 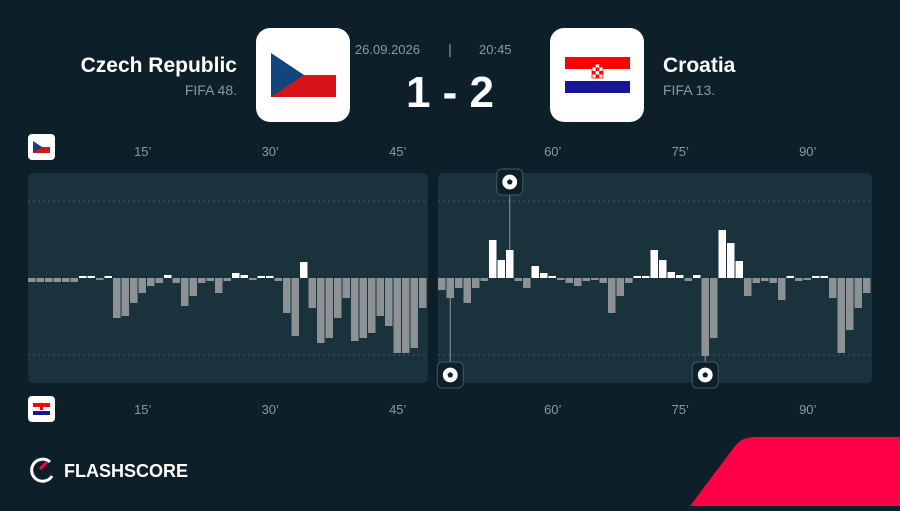 What do you see at coordinates (41, 409) in the screenshot?
I see `croatia-flag-small` at bounding box center [41, 409].